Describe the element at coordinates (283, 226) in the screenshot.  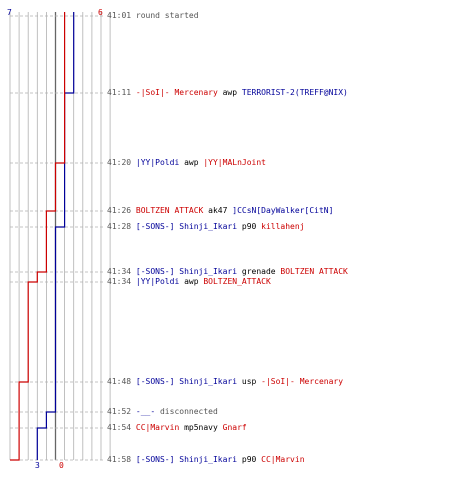
I see `event-part: killahenj` at that location.